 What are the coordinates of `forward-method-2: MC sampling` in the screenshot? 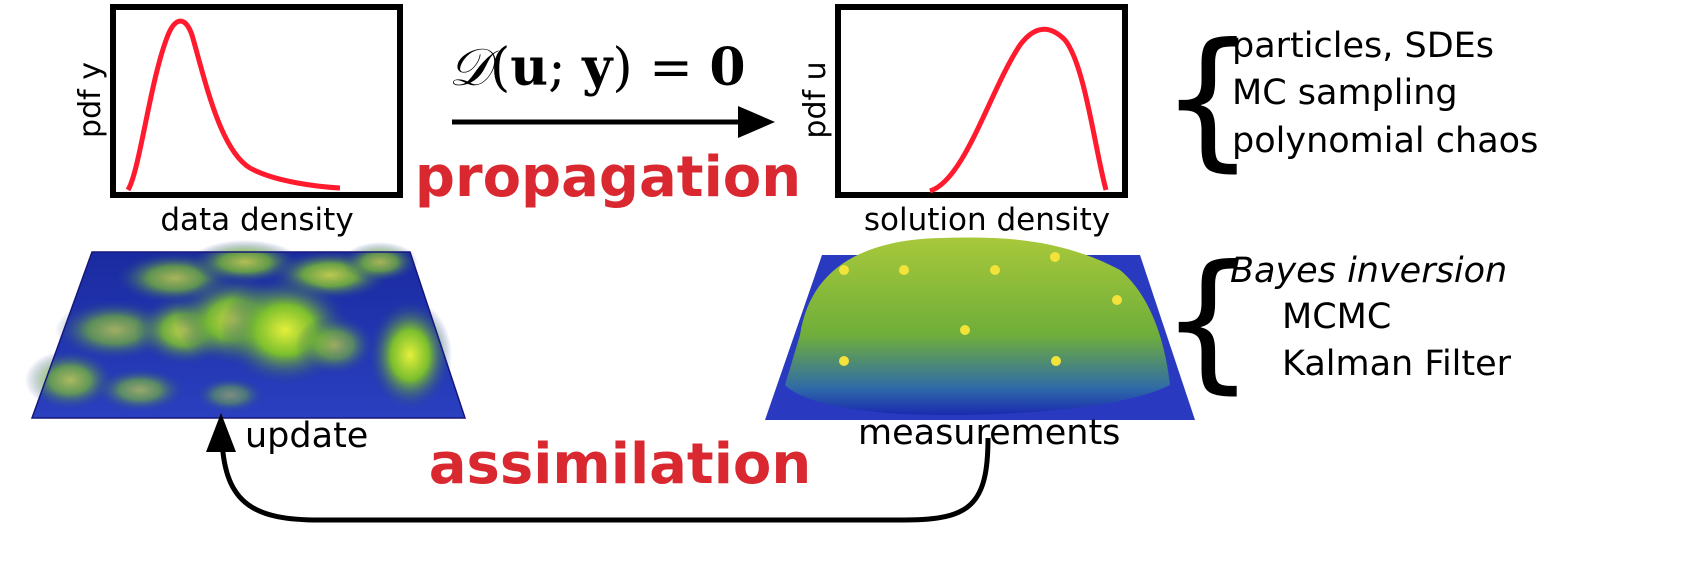 It's located at (1345, 93).